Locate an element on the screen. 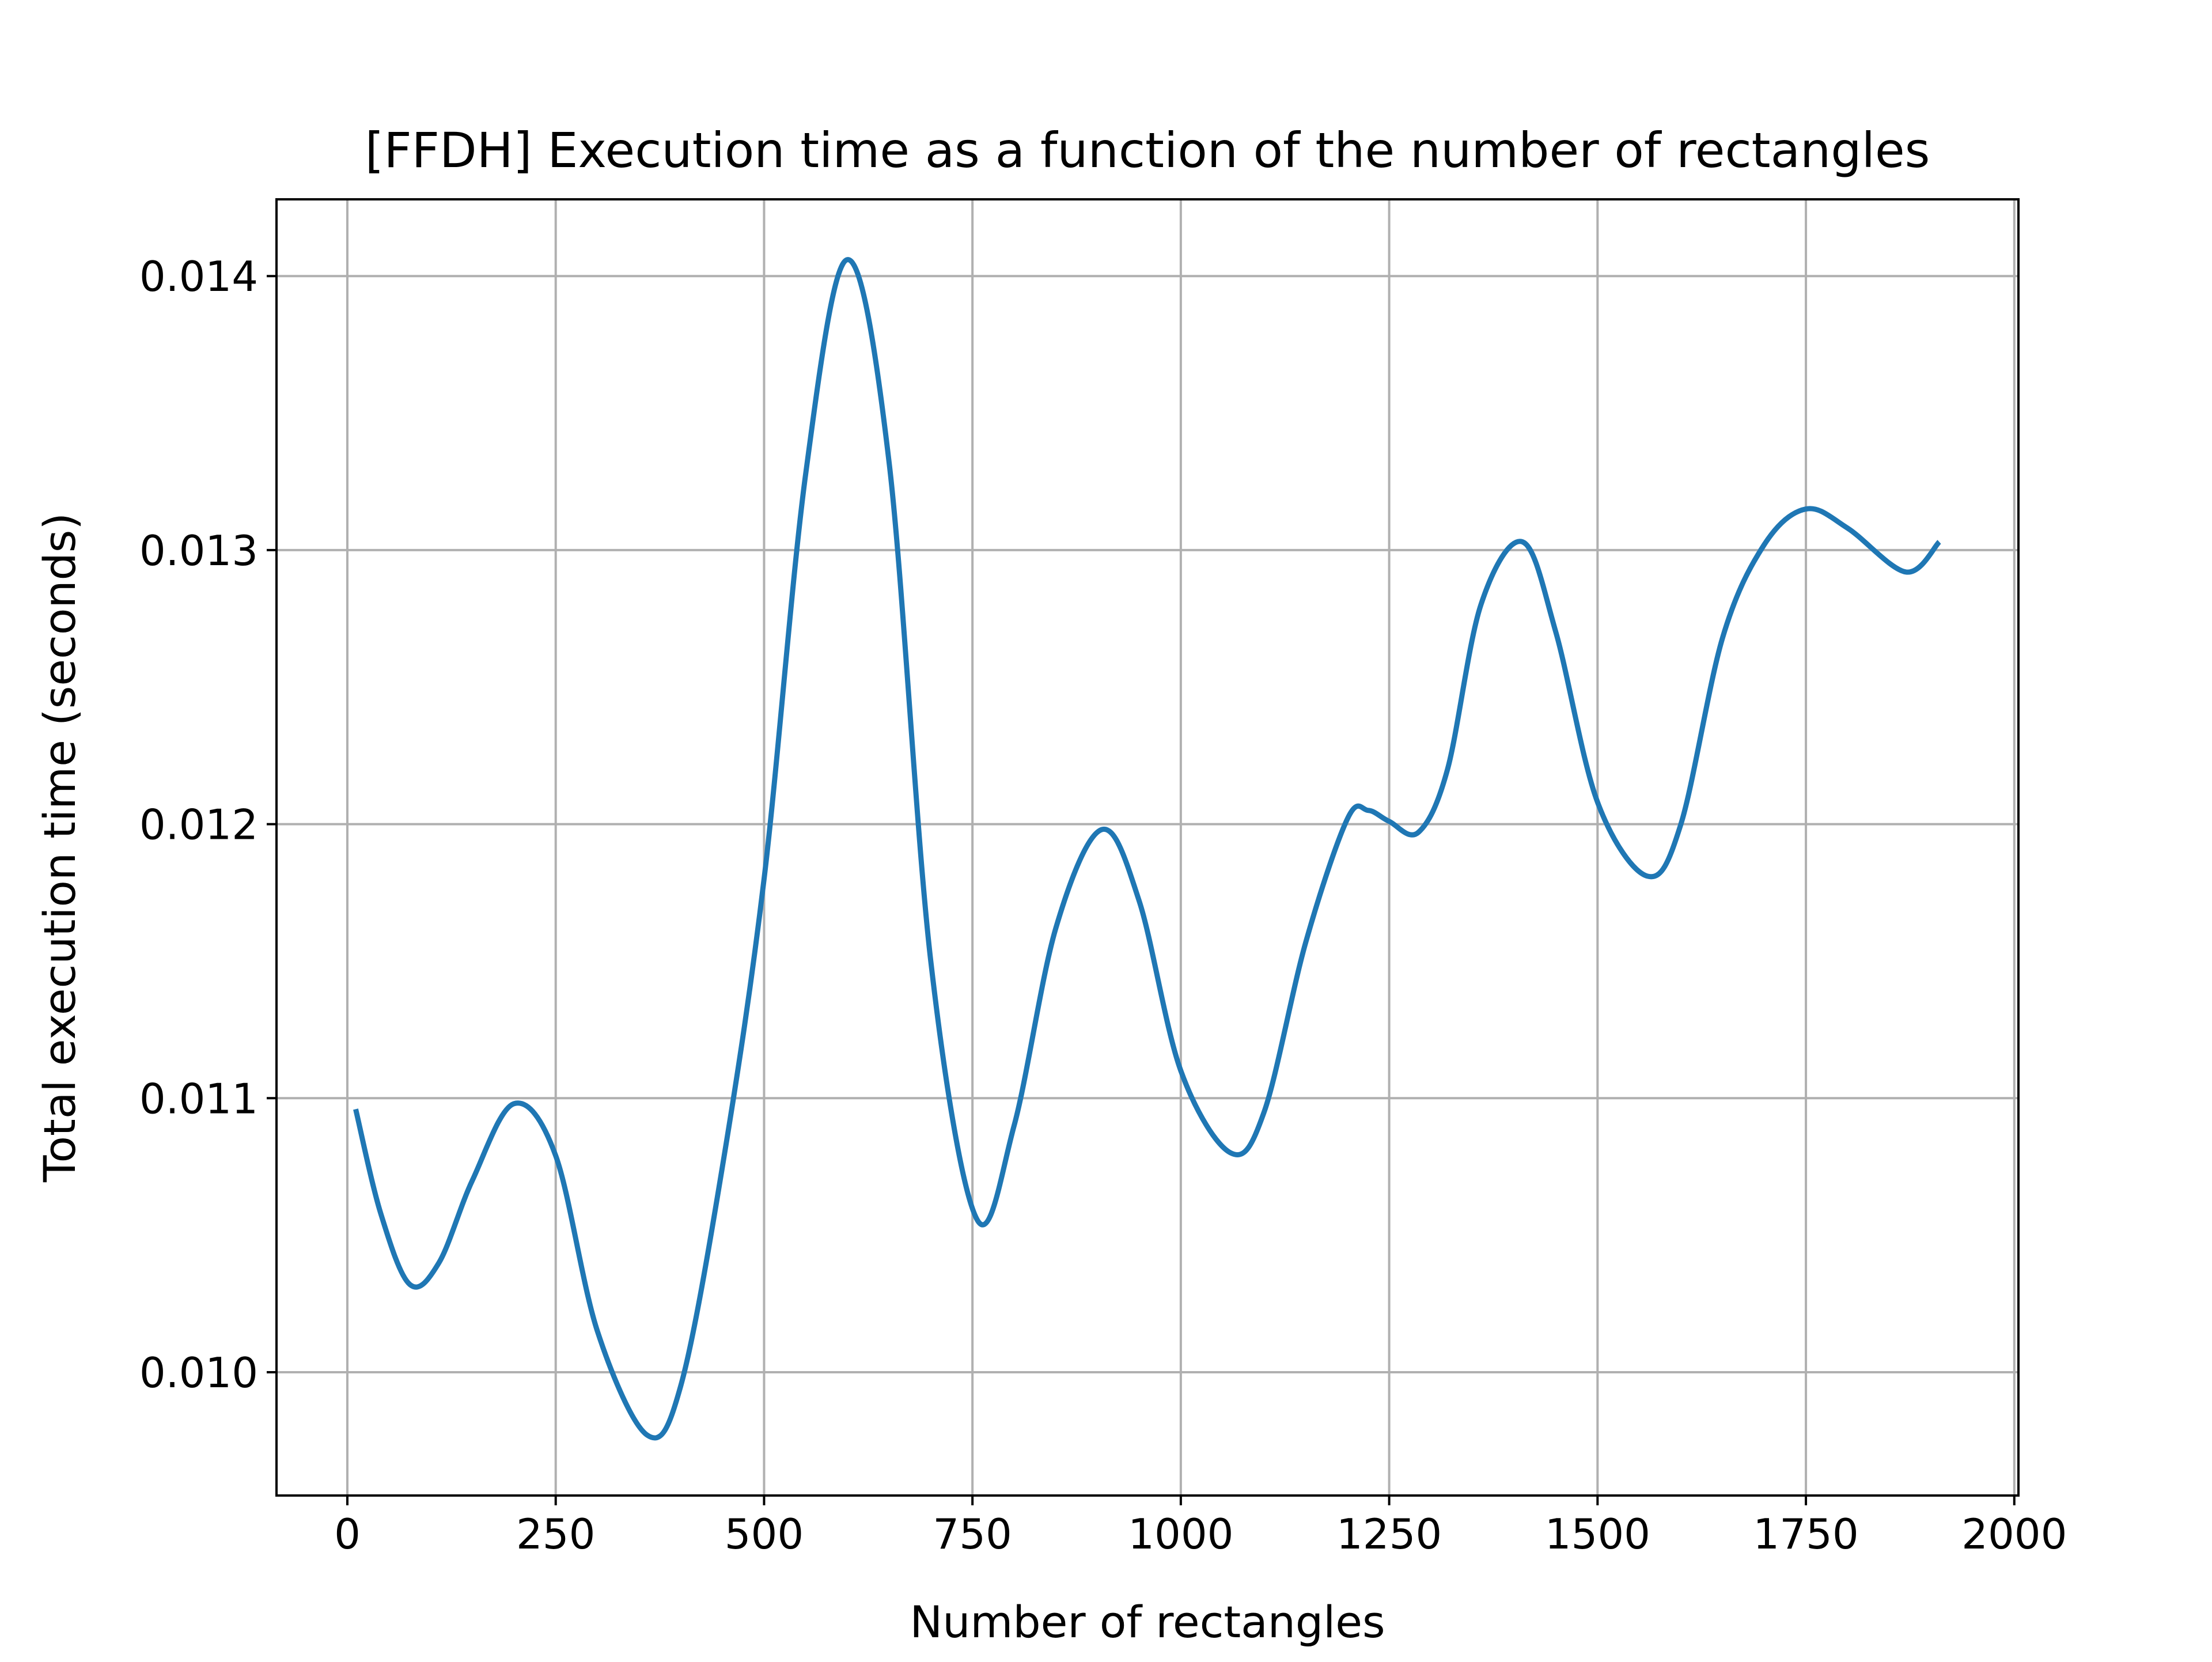 This screenshot has height=1662, width=2212. x-tick-label: 2000 is located at coordinates (2014, 1534).